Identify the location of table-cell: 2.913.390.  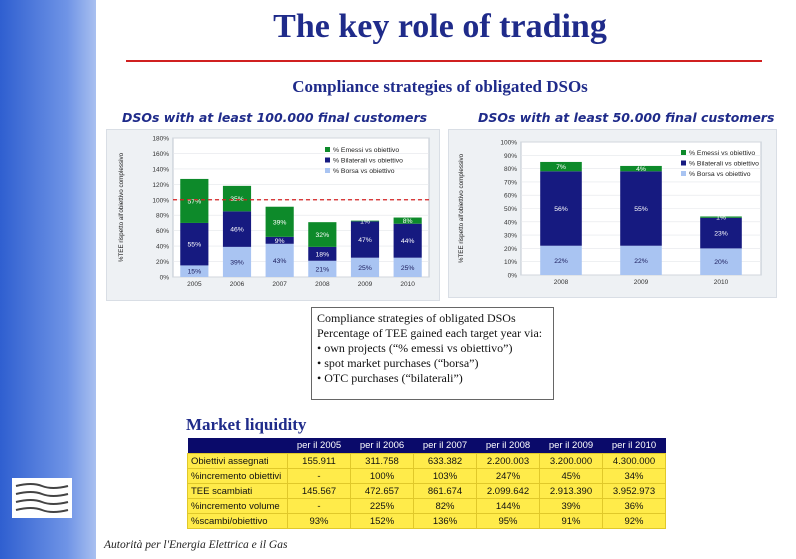
(571, 491).